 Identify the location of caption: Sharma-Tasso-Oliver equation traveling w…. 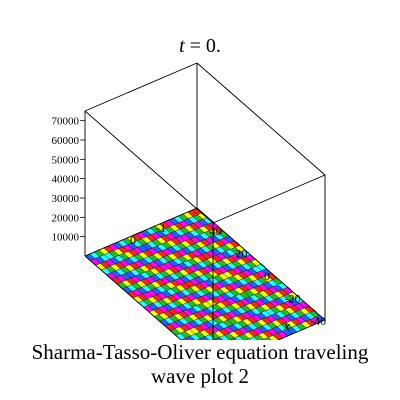
(200, 364).